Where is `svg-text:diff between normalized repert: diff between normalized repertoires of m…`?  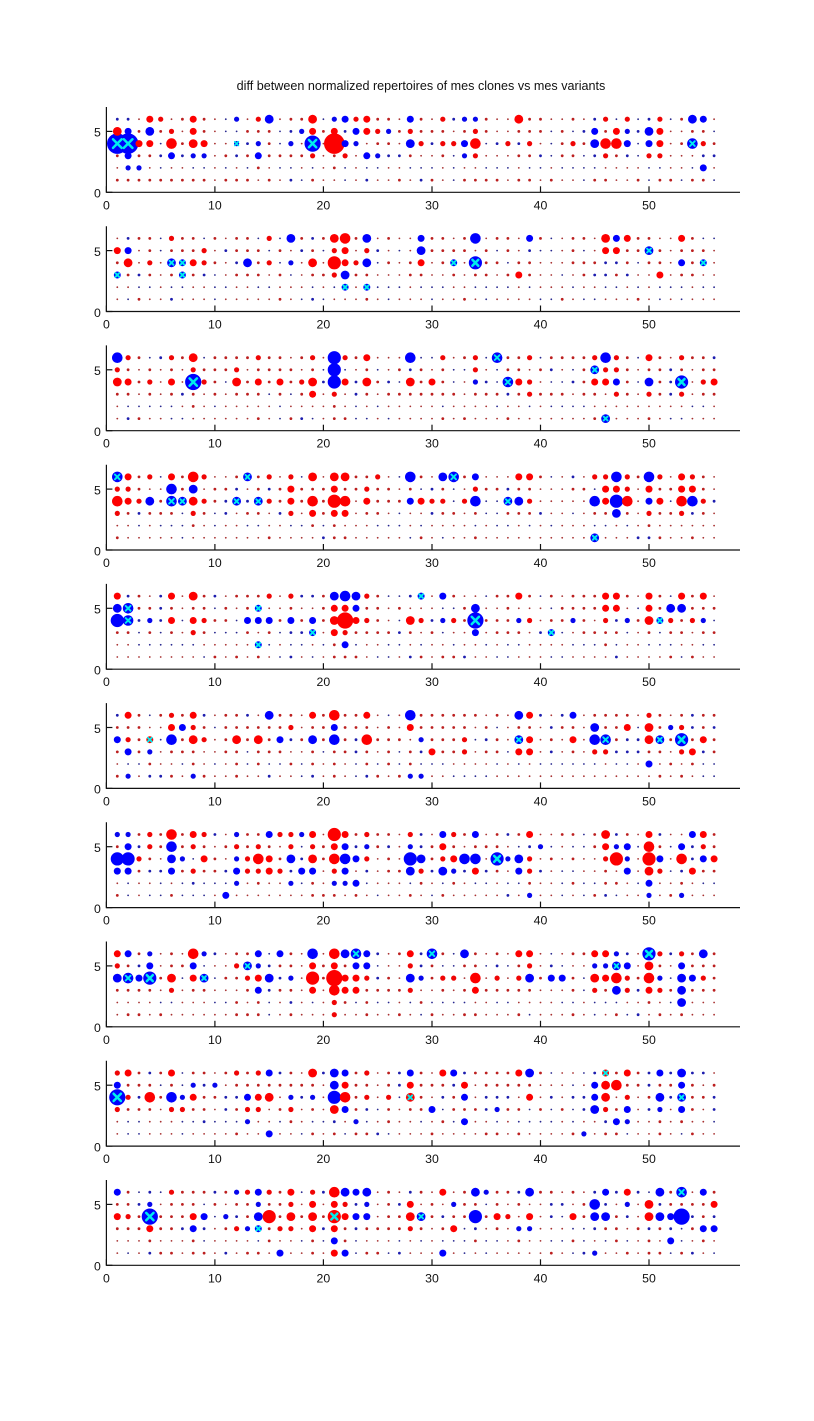
svg-text:diff between normalized repert: diff between normalized repertoires of m… is located at coordinates (421, 86).